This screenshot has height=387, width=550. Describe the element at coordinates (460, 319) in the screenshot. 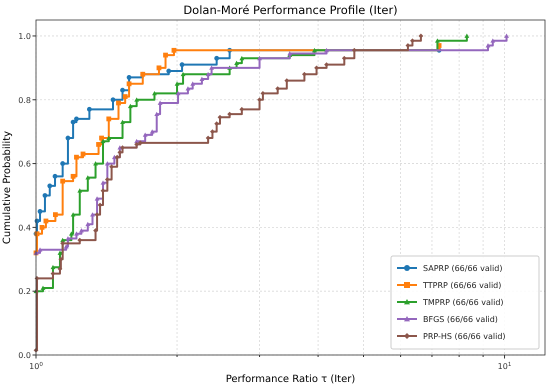

I see `legend-label: BFGS (66/66 valid)` at that location.